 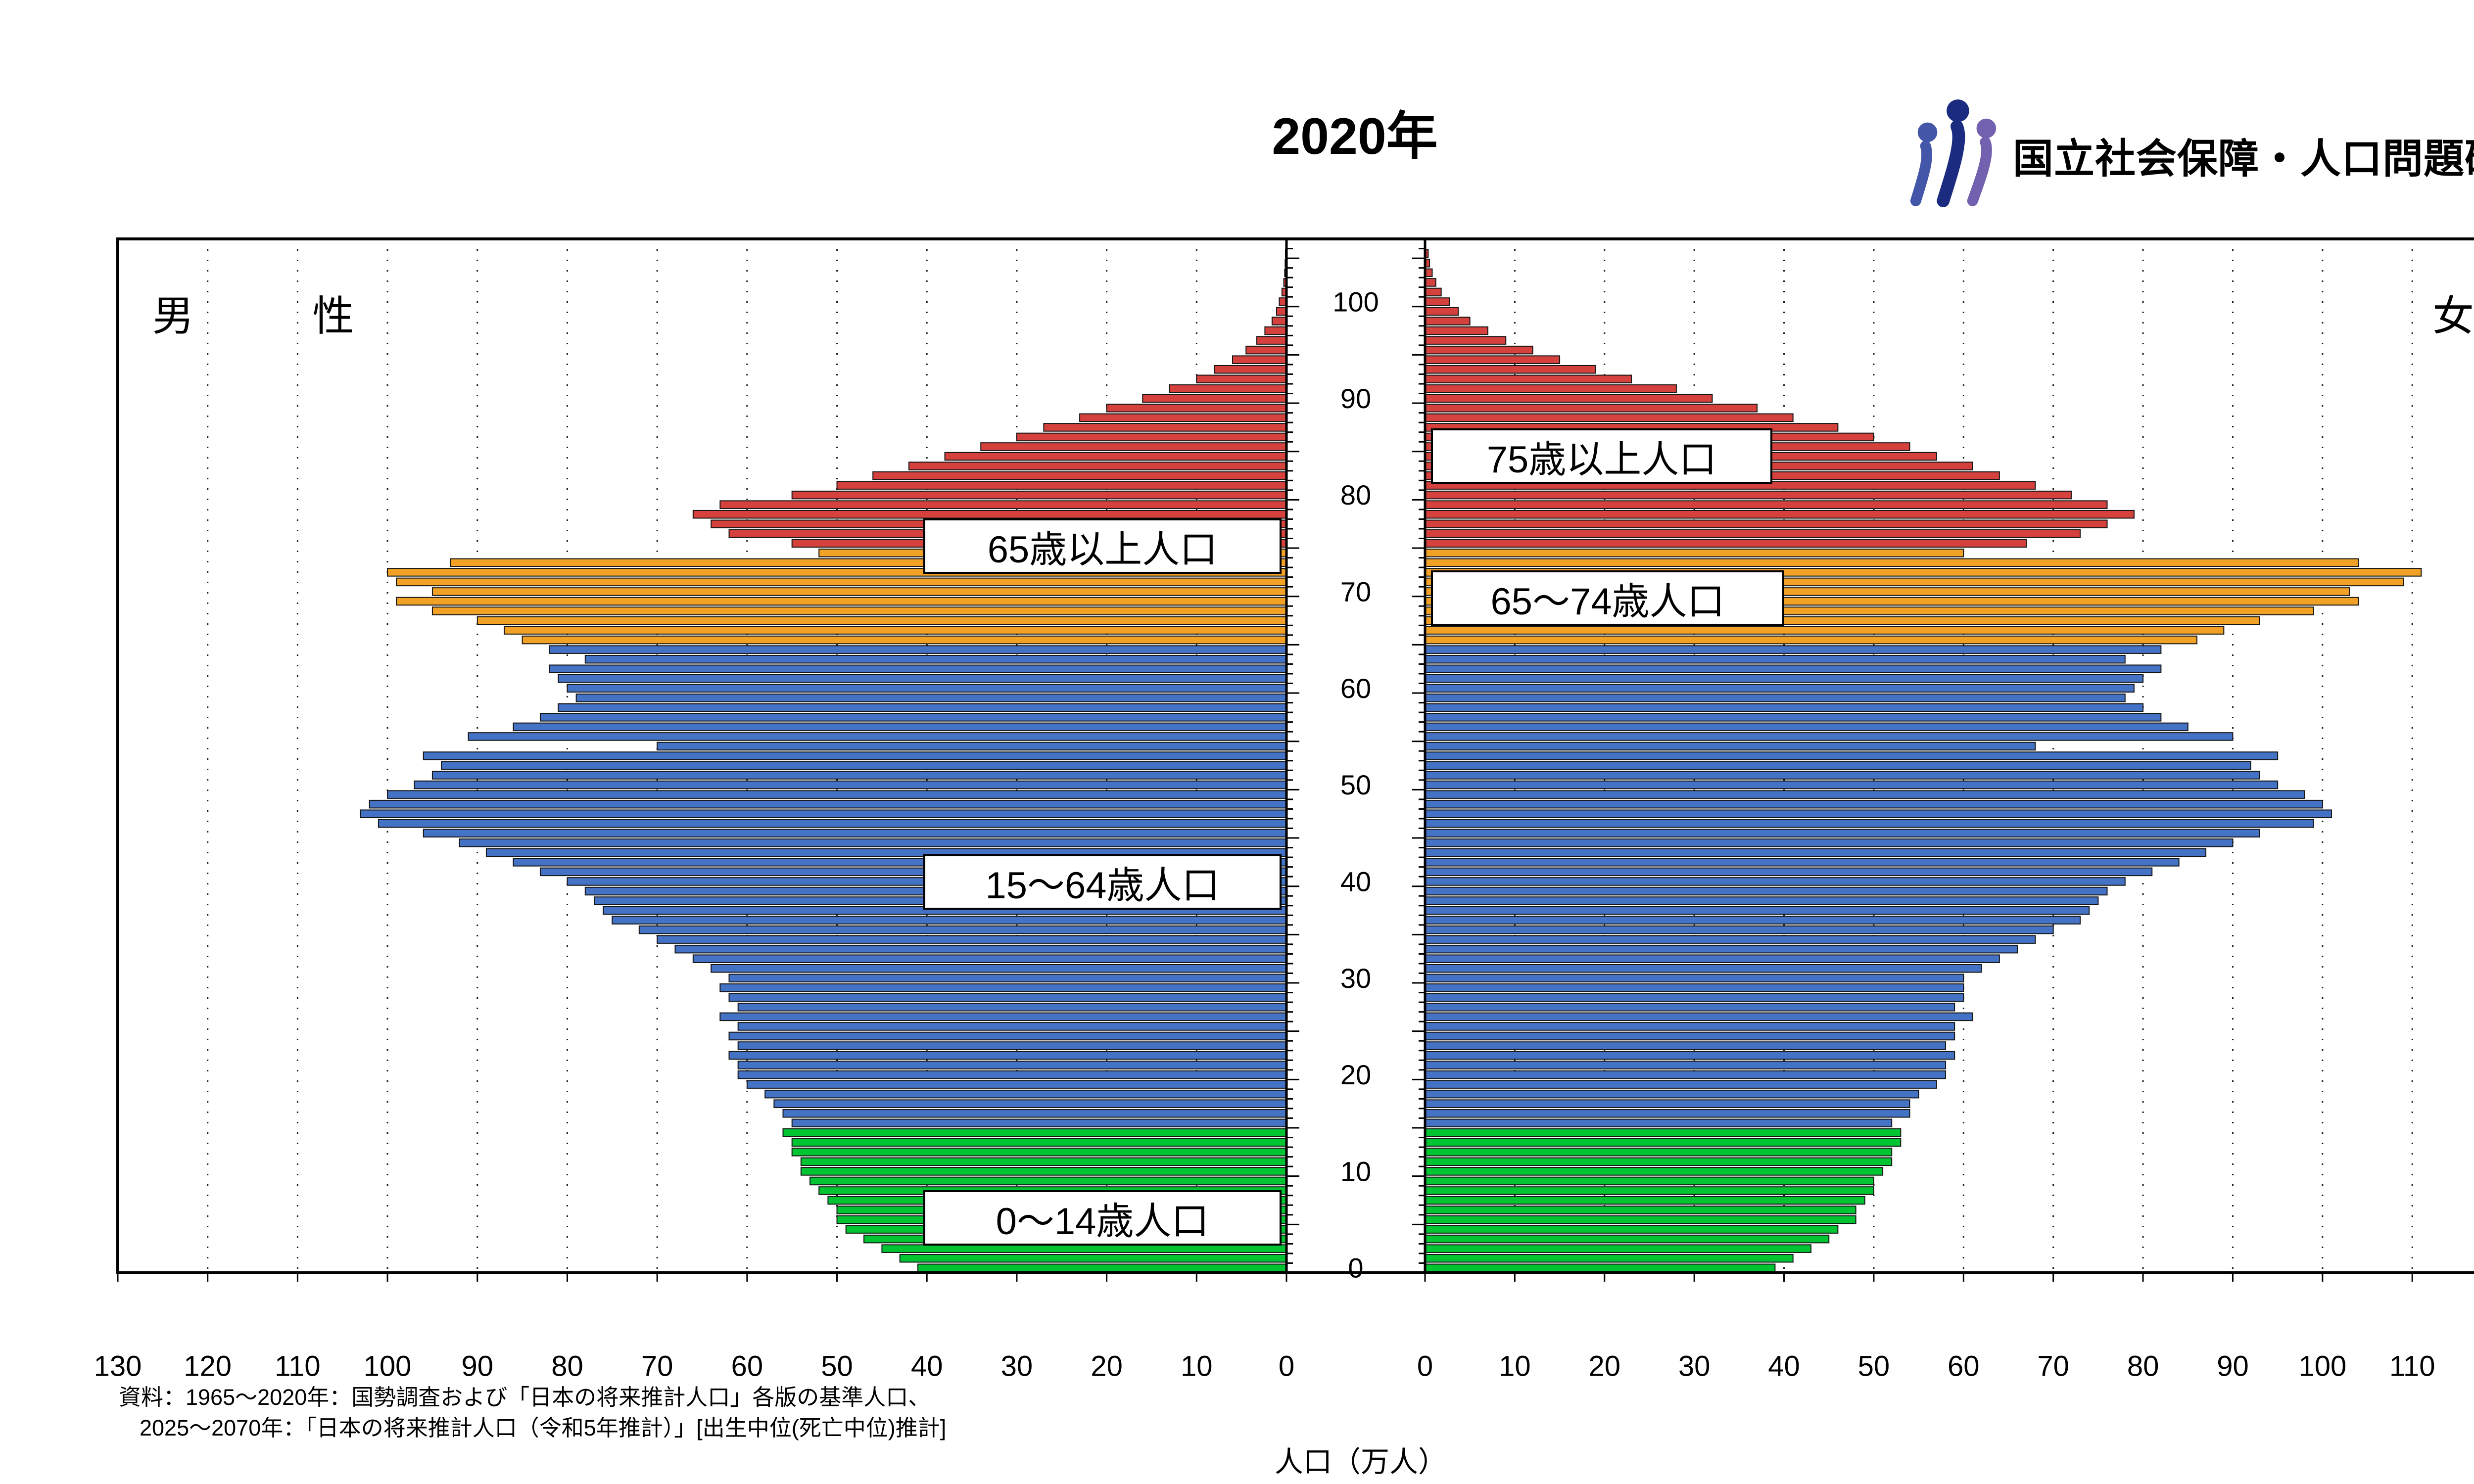 I want to click on x-label-left-90: 90, so click(x=478, y=1366).